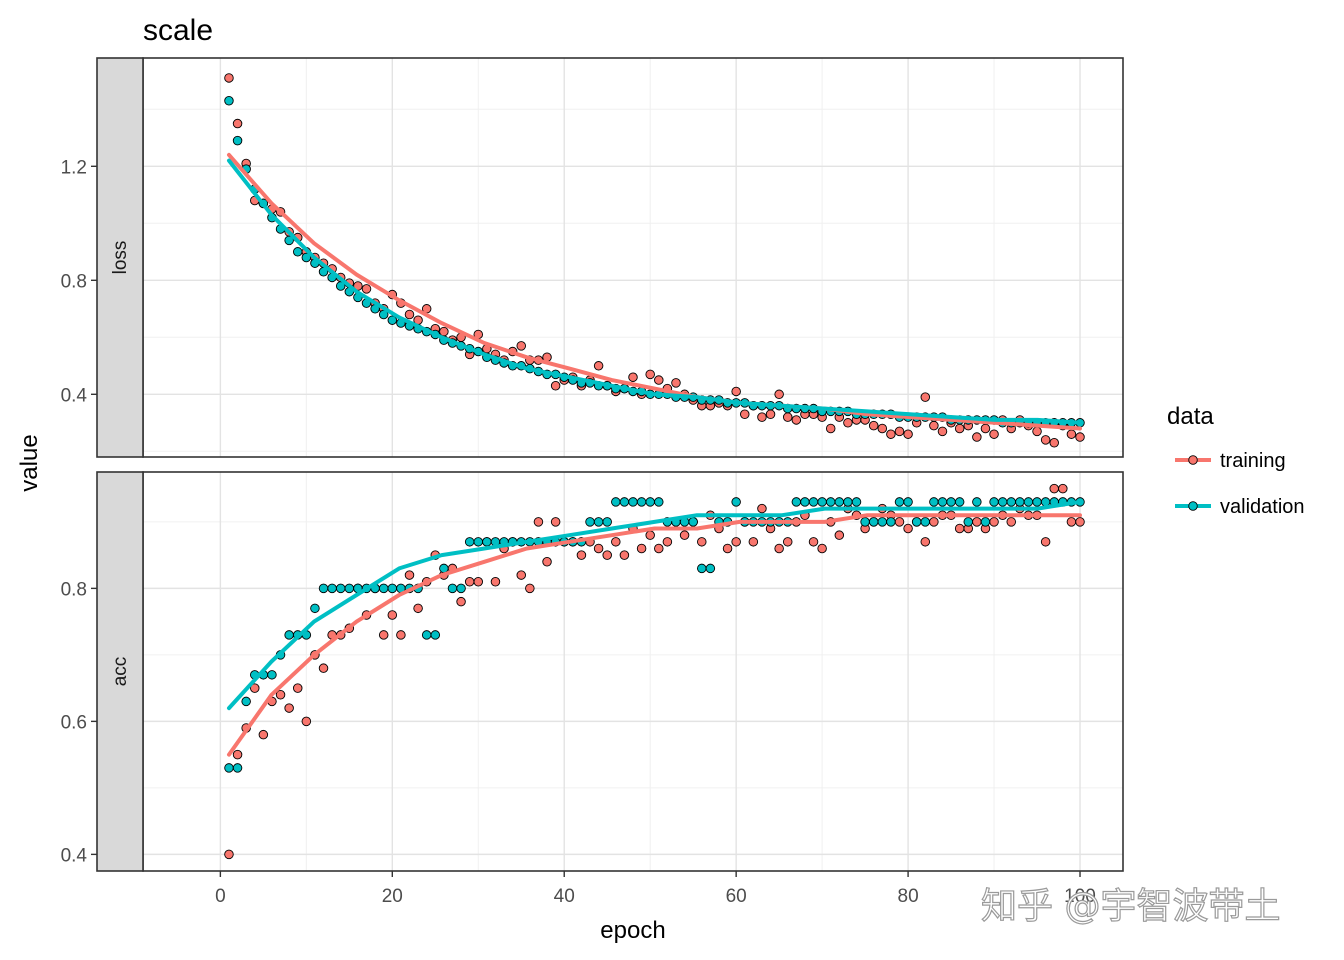  Describe the element at coordinates (1190, 416) in the screenshot. I see `legend-title: data` at that location.